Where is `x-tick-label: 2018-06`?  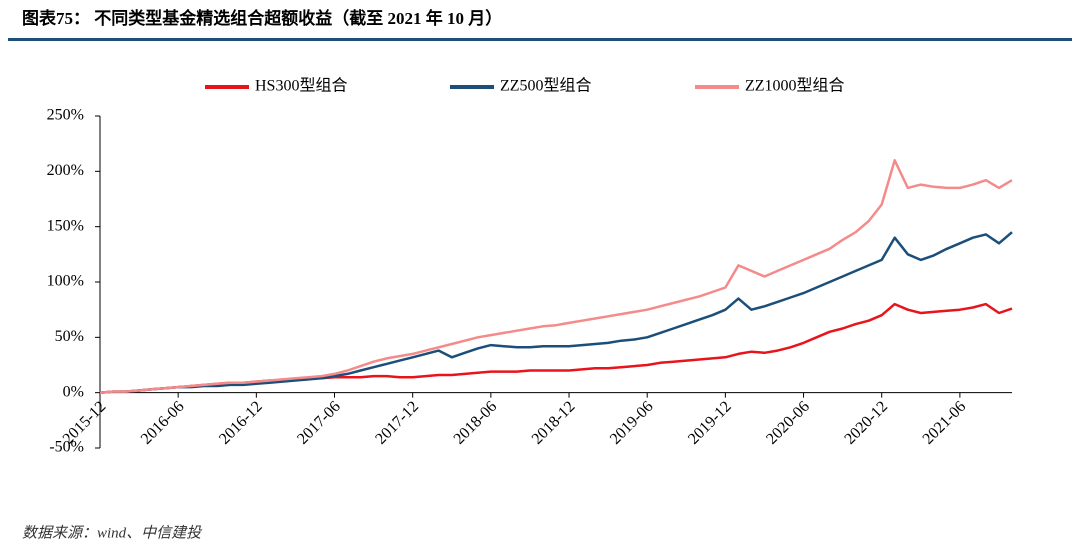
x-tick-label: 2018-06 is located at coordinates (476, 423).